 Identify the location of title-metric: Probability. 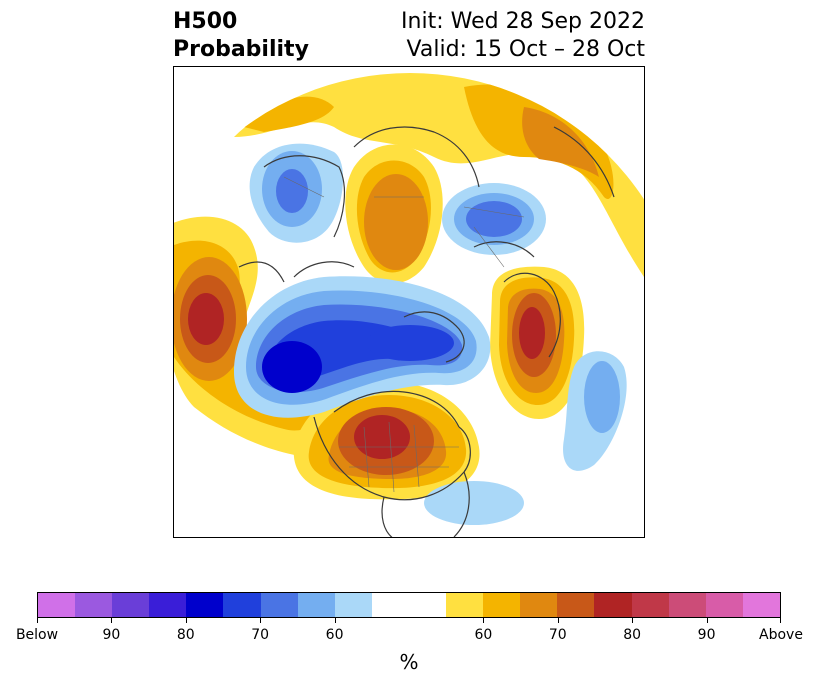
(241, 49).